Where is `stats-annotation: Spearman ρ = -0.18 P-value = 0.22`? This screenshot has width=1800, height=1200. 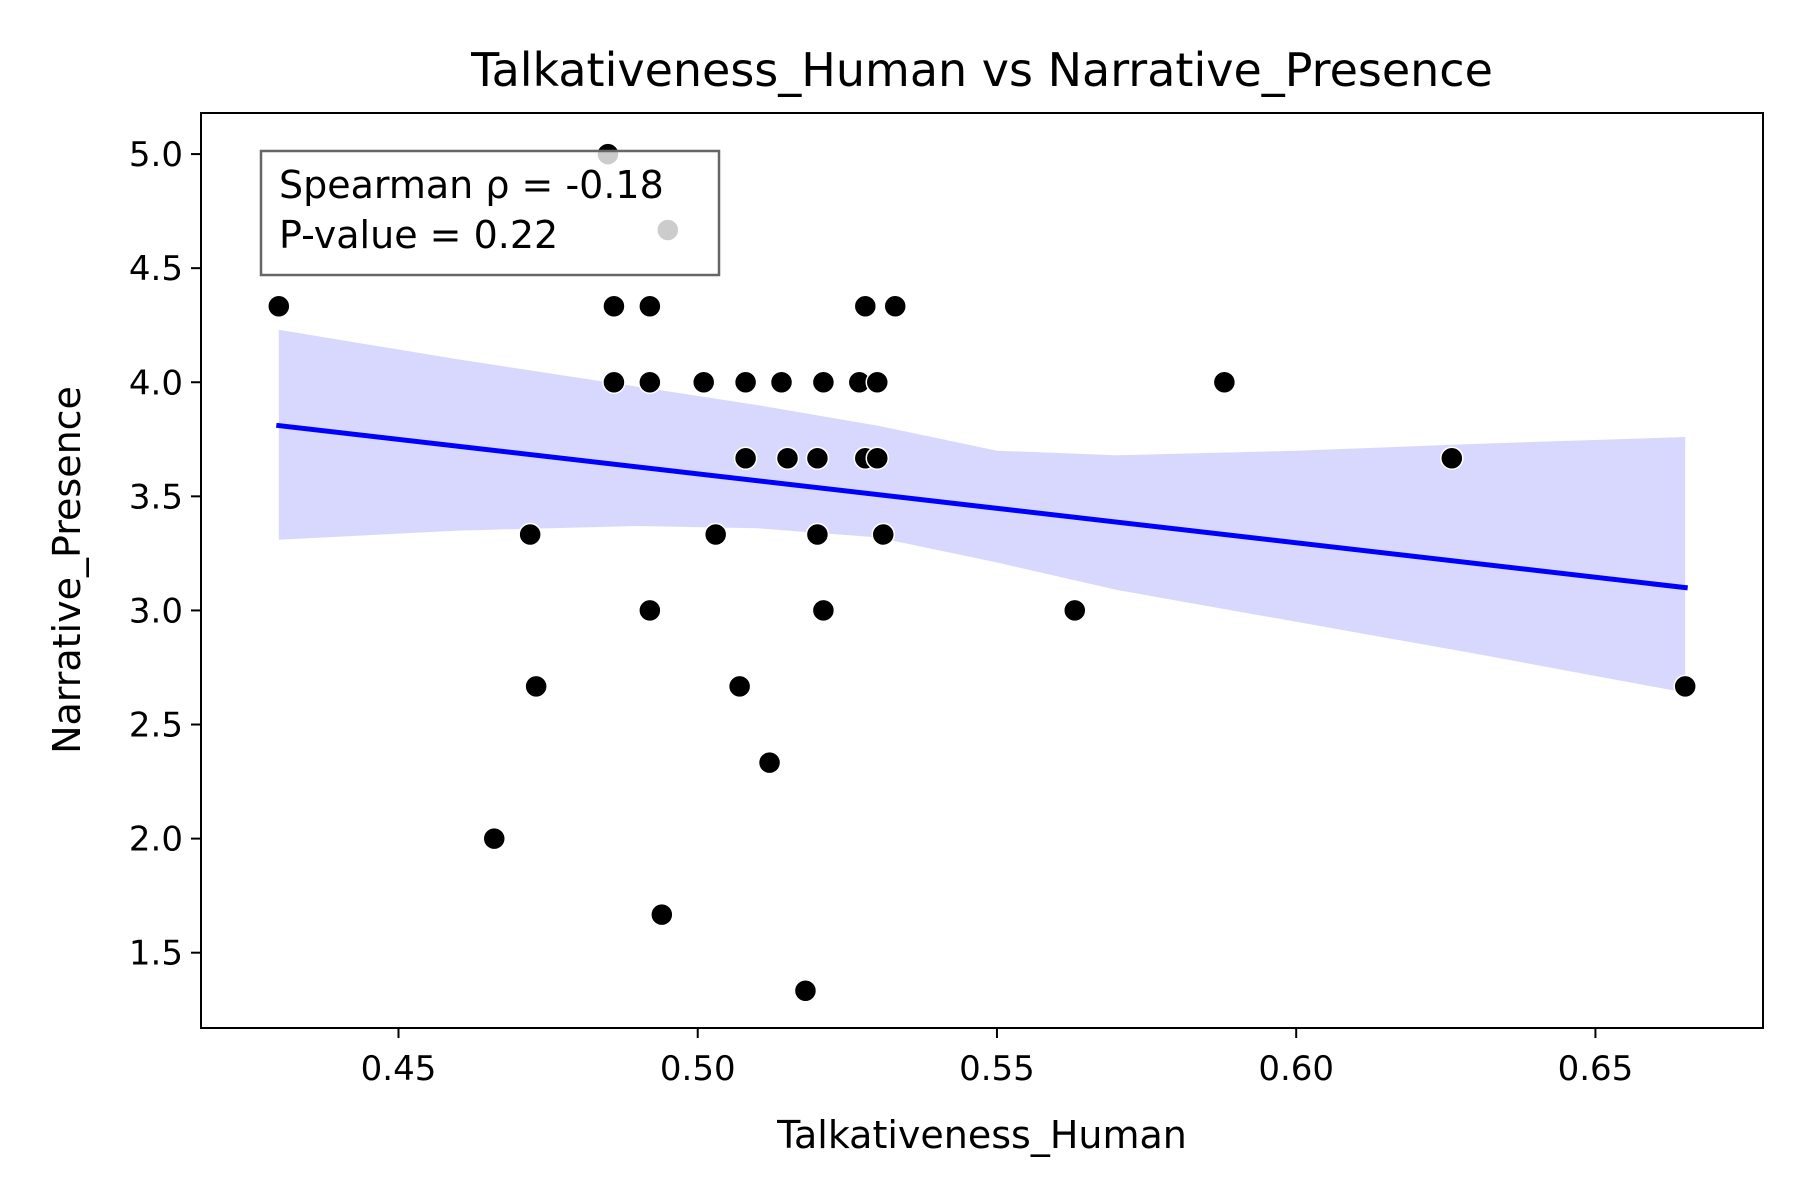 stats-annotation: Spearman ρ = -0.18 P-value = 0.22 is located at coordinates (490, 213).